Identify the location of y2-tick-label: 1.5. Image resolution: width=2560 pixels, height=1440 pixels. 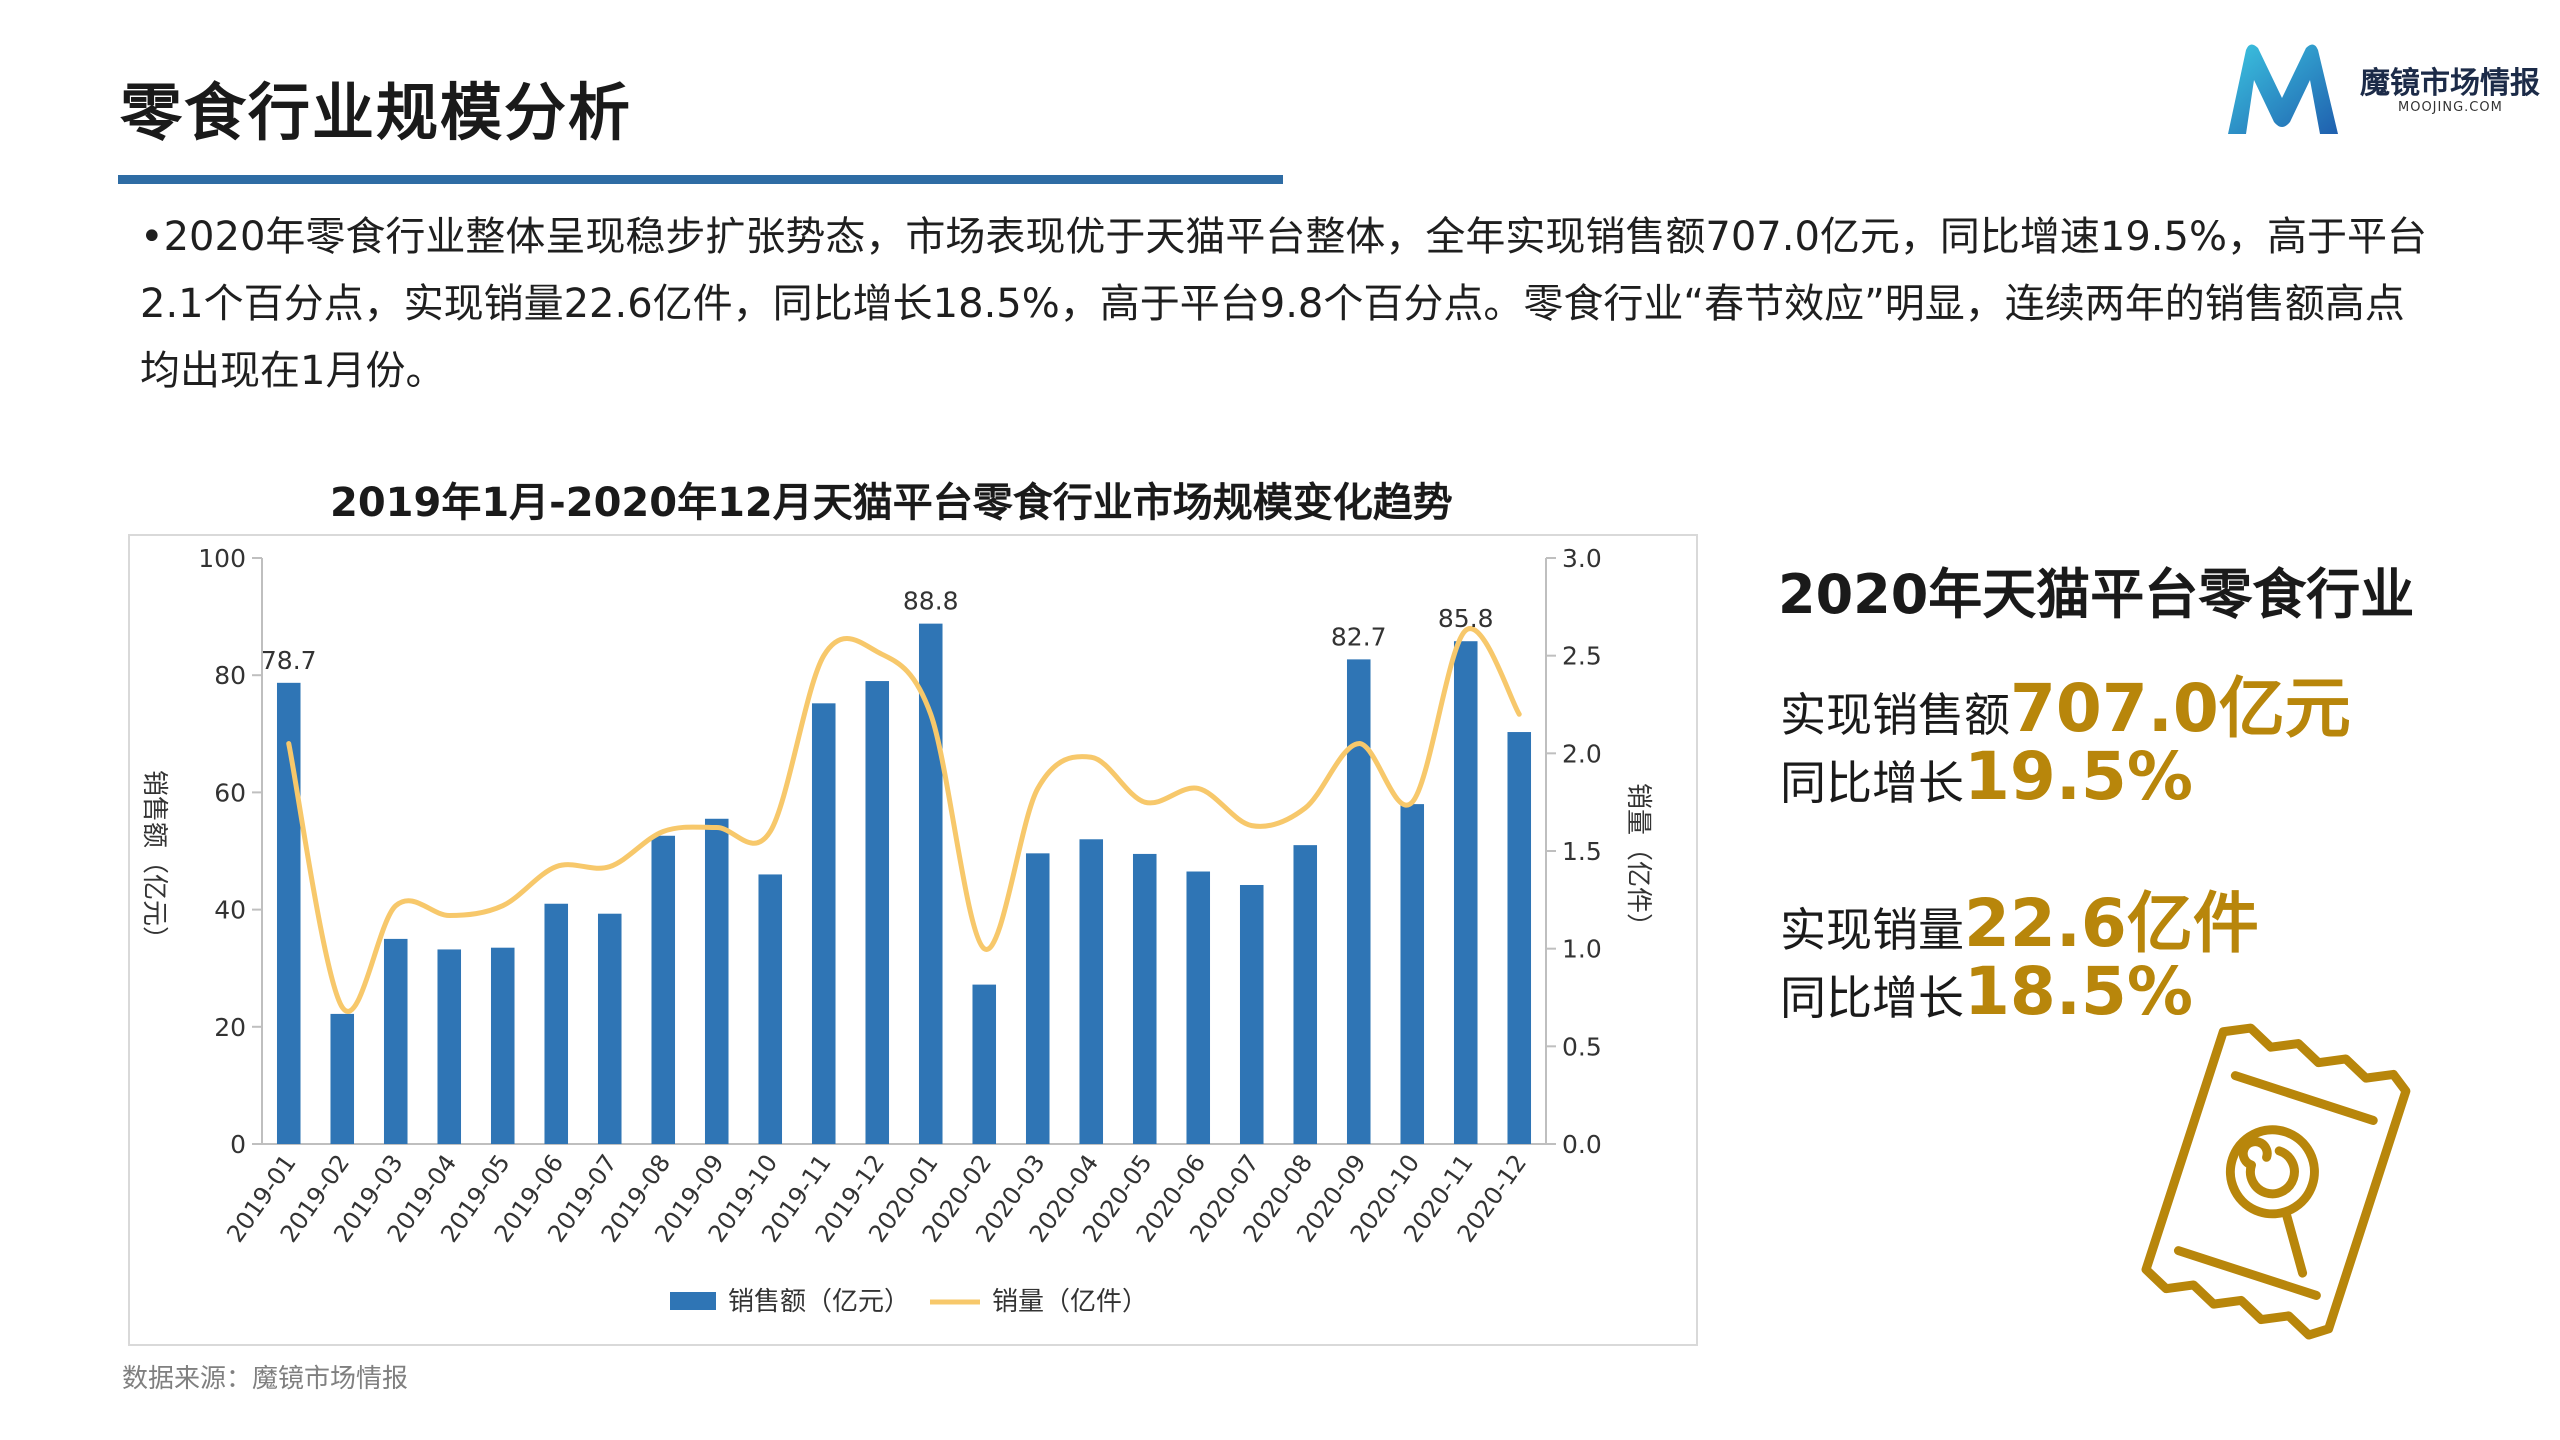
(1582, 851).